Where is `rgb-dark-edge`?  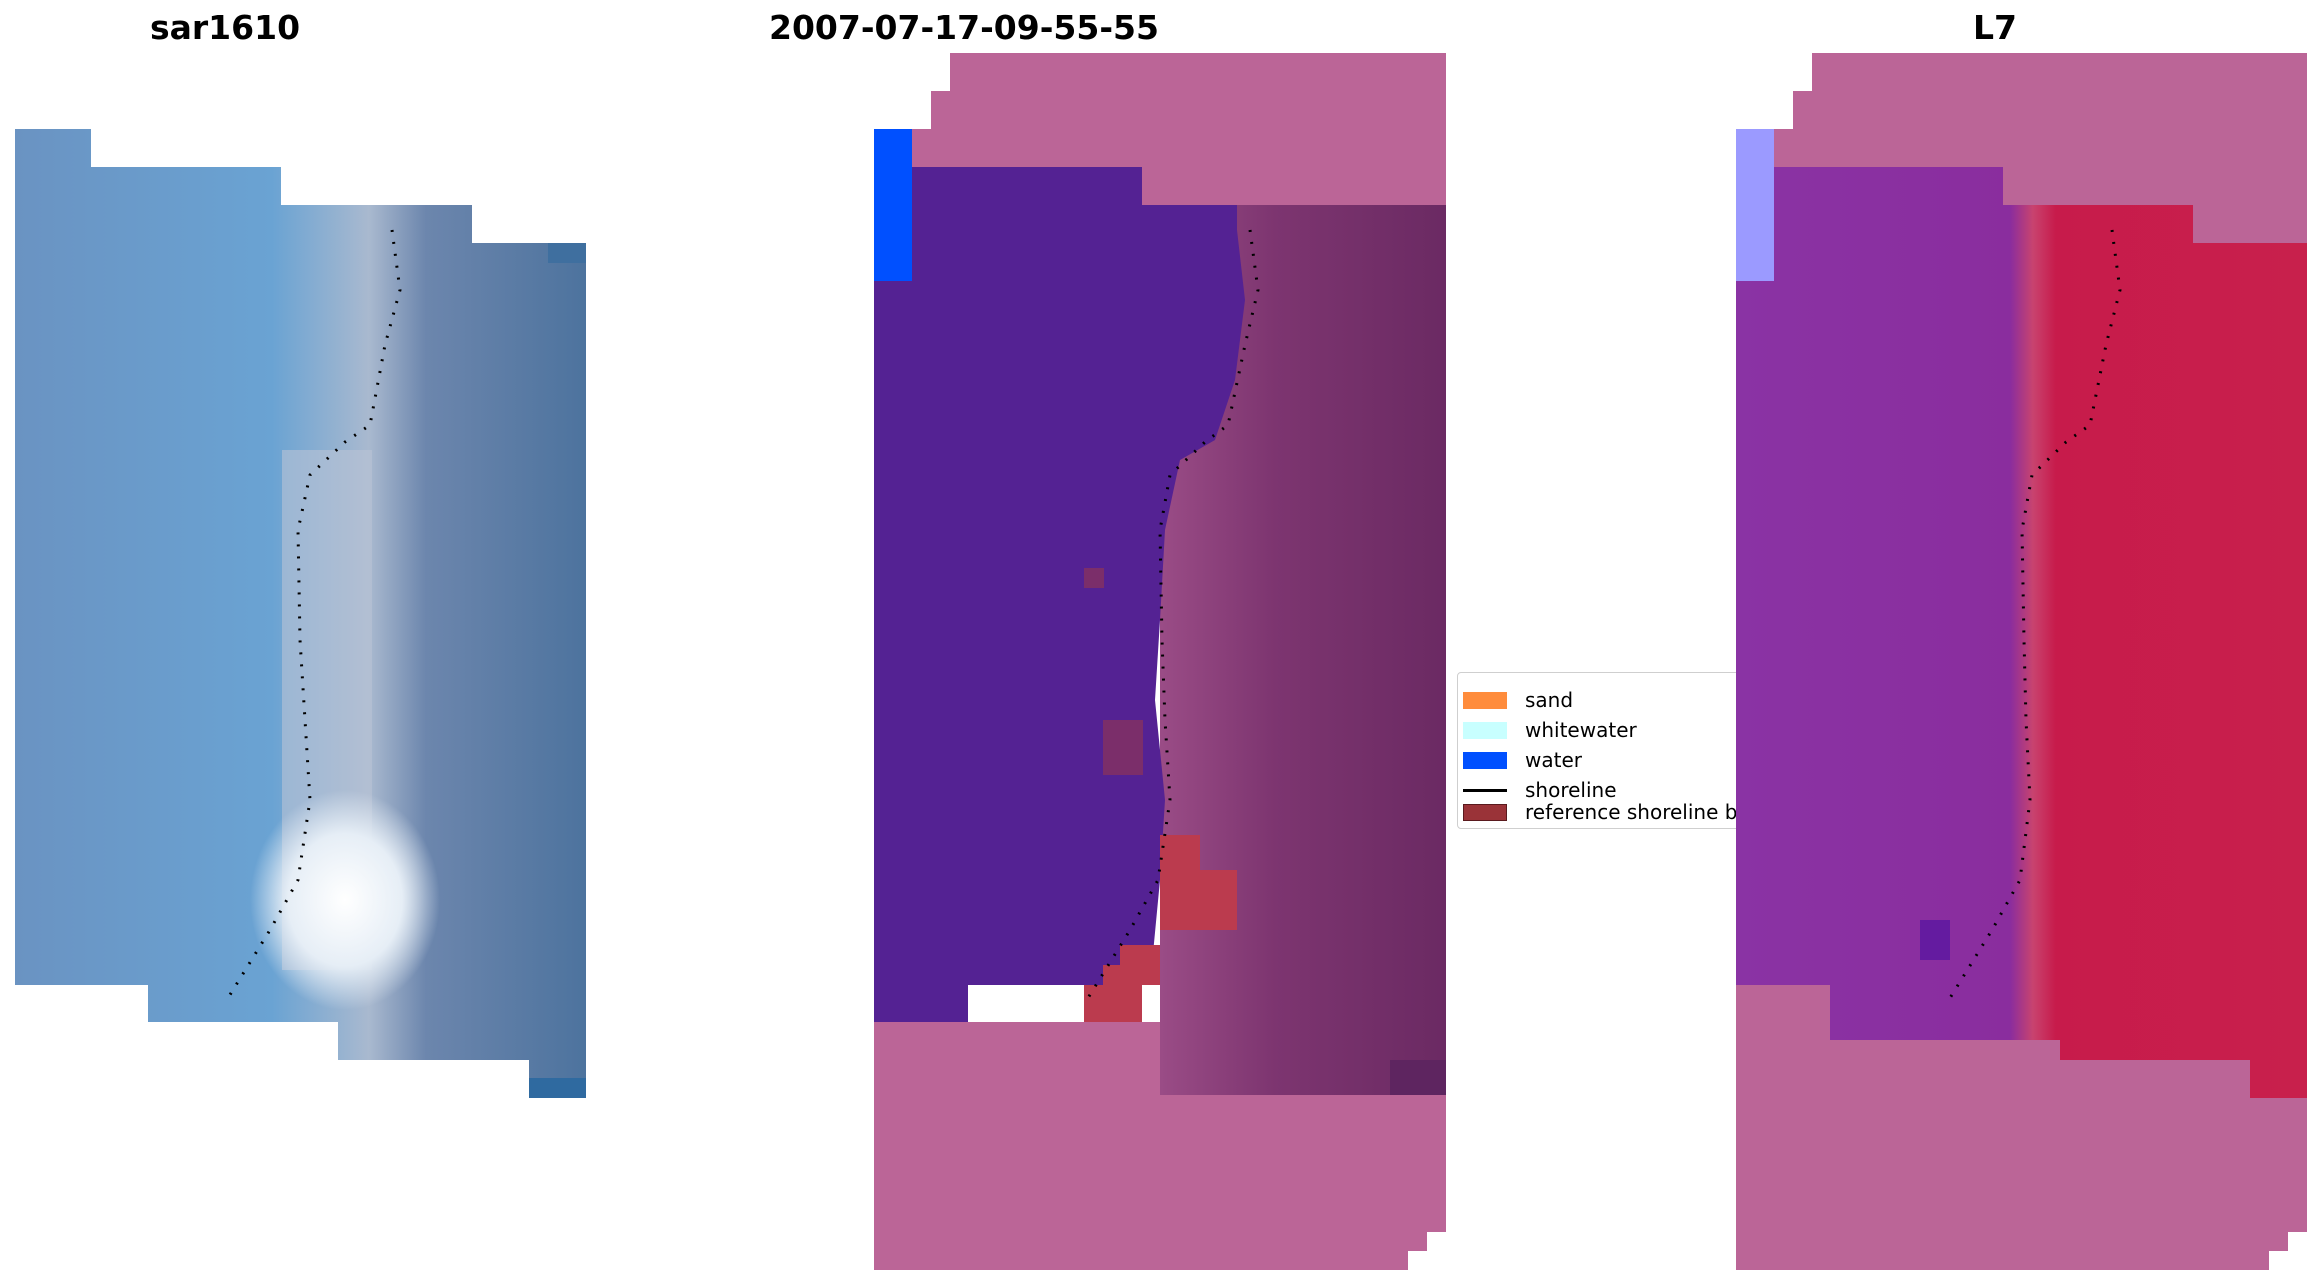 rgb-dark-edge is located at coordinates (567, 253).